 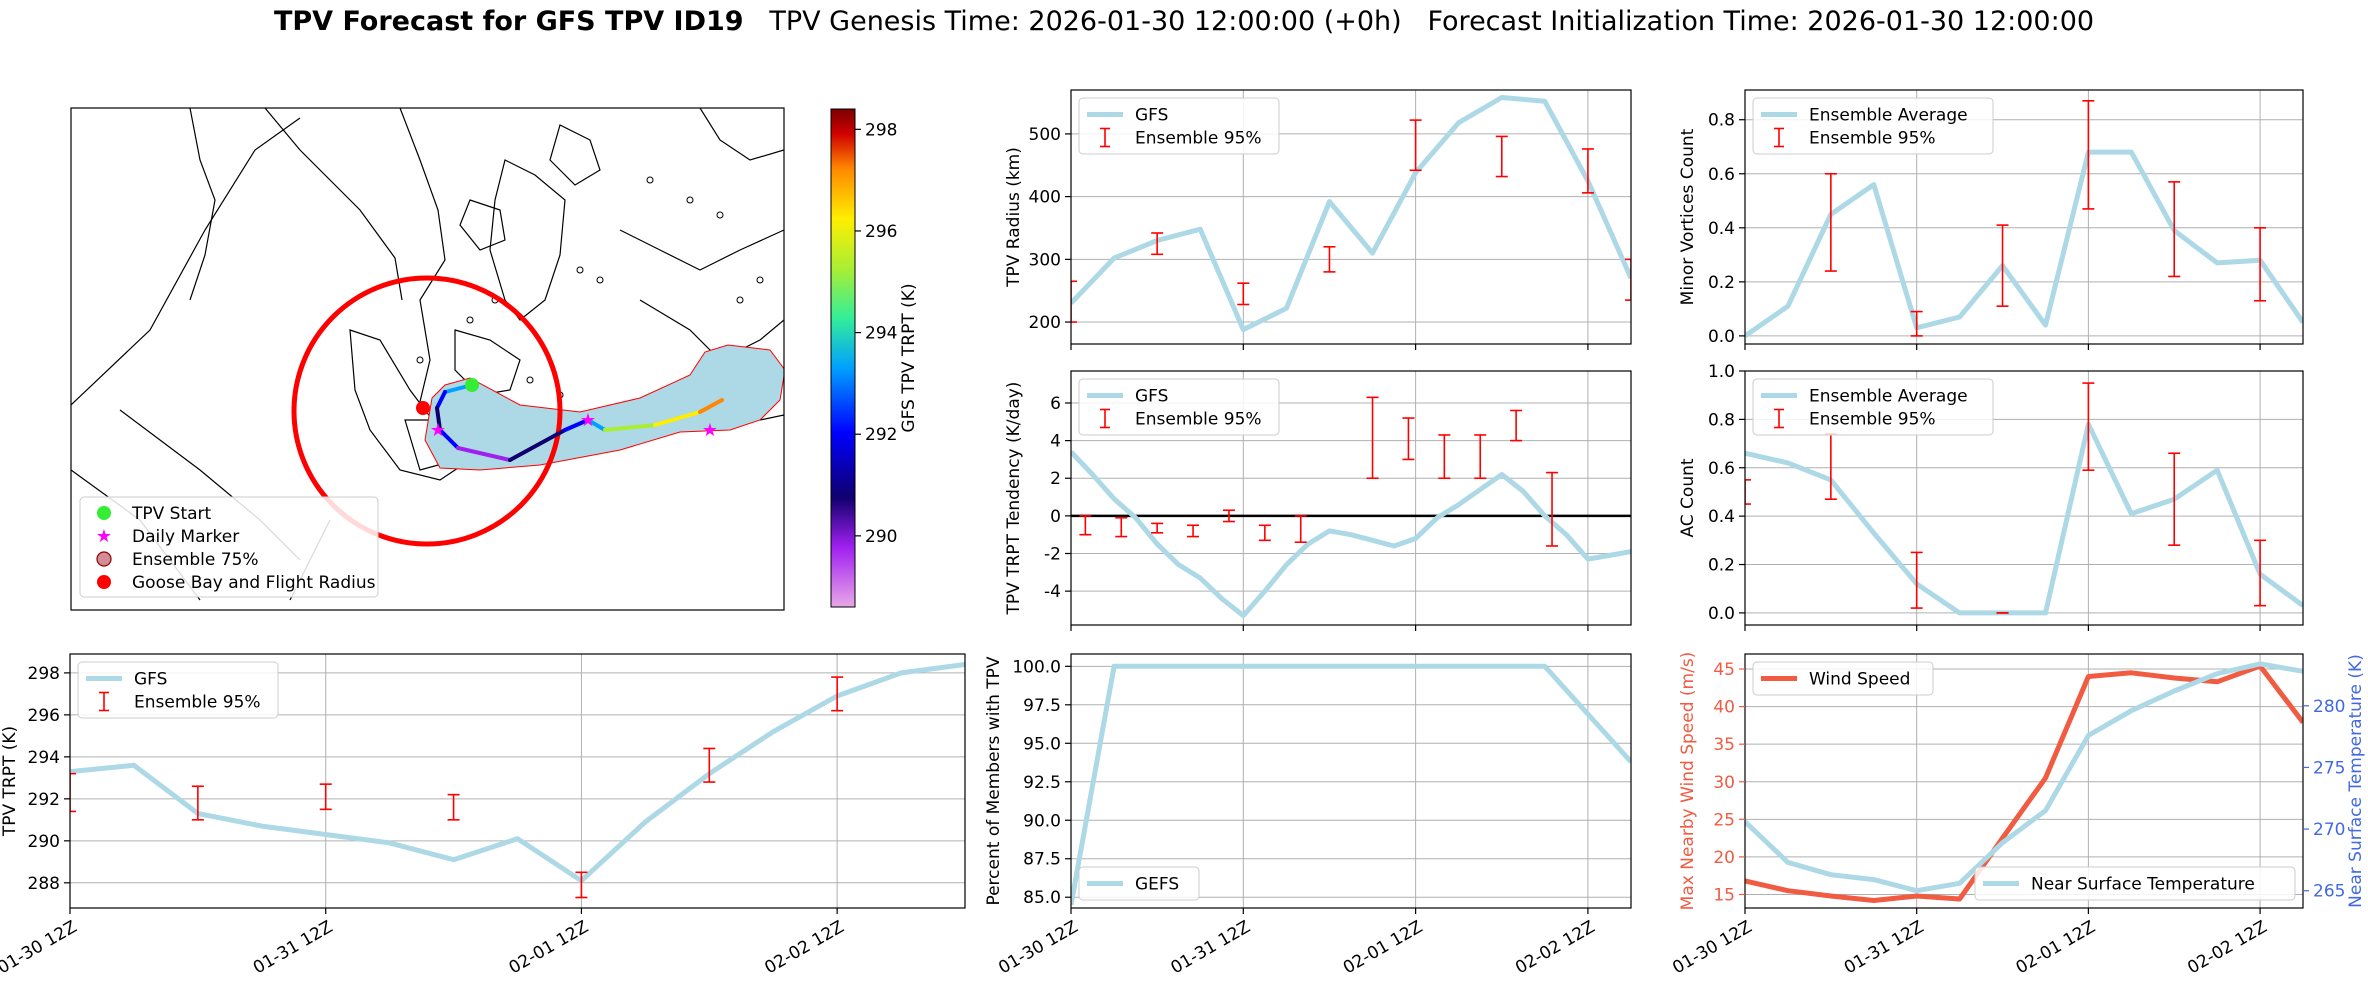 What do you see at coordinates (2056, 947) in the screenshot?
I see `x-tick-label: 02-01 12Z` at bounding box center [2056, 947].